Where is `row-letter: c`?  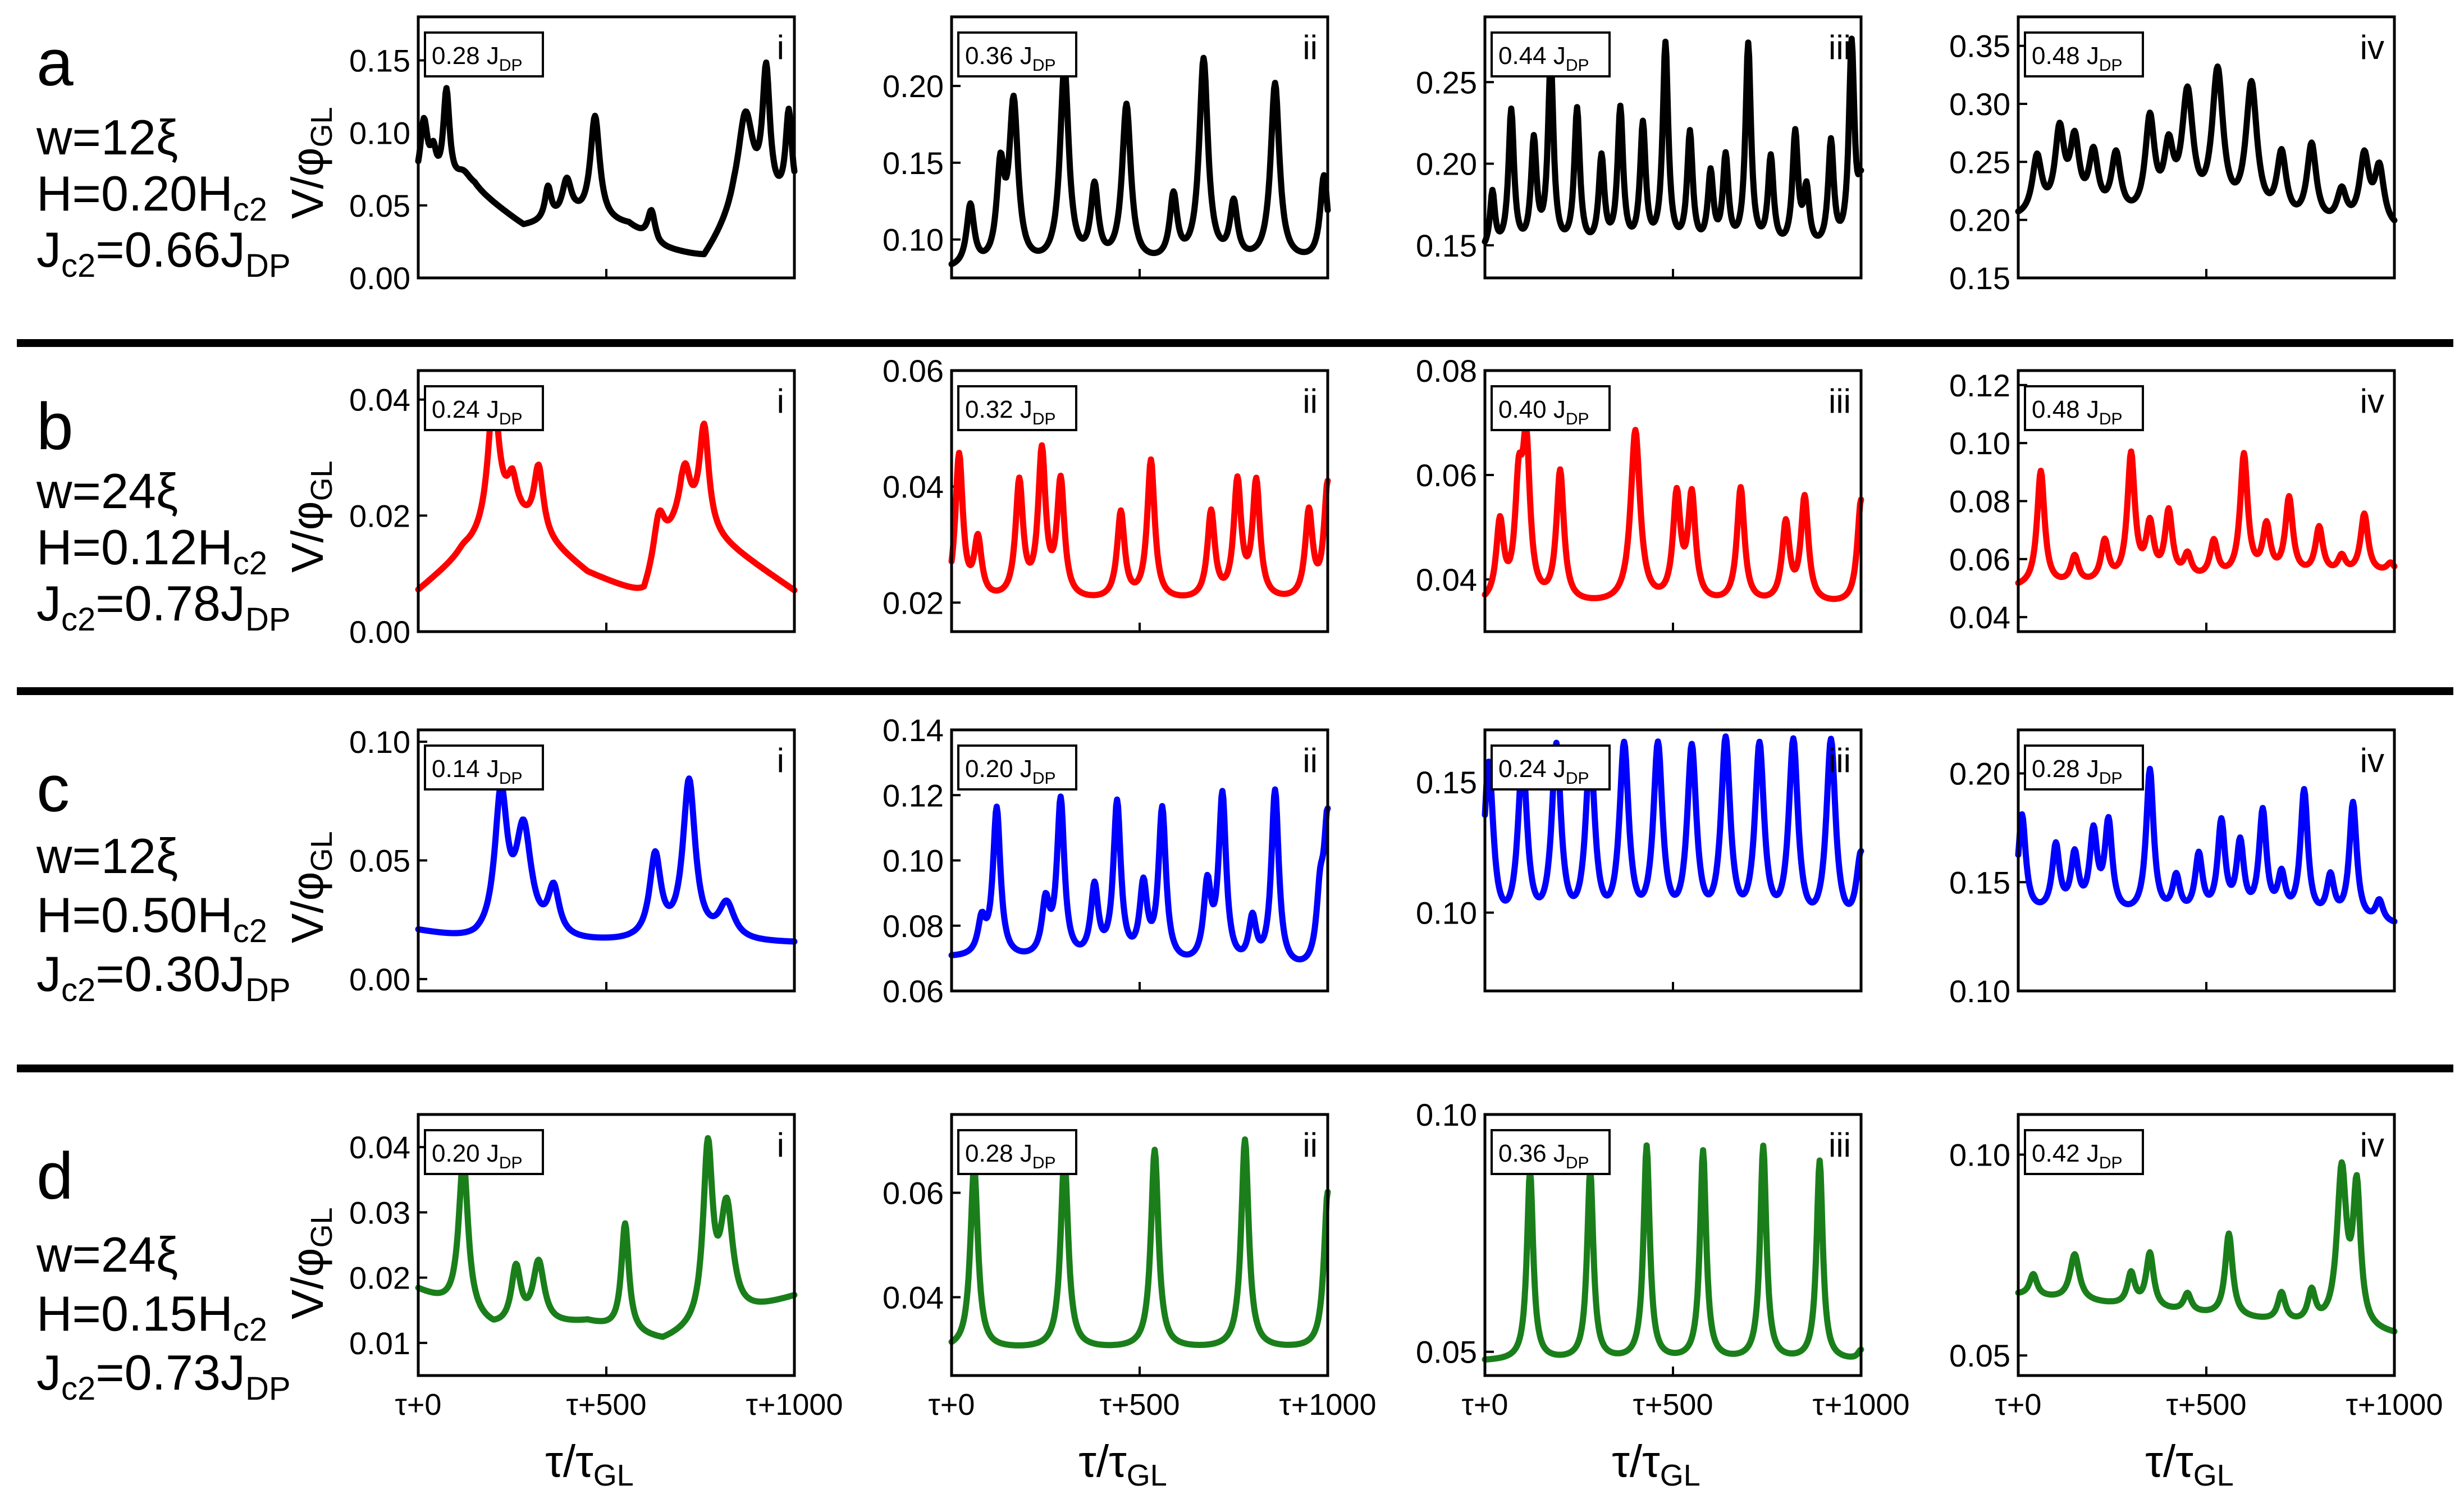
row-letter: c is located at coordinates (53, 789).